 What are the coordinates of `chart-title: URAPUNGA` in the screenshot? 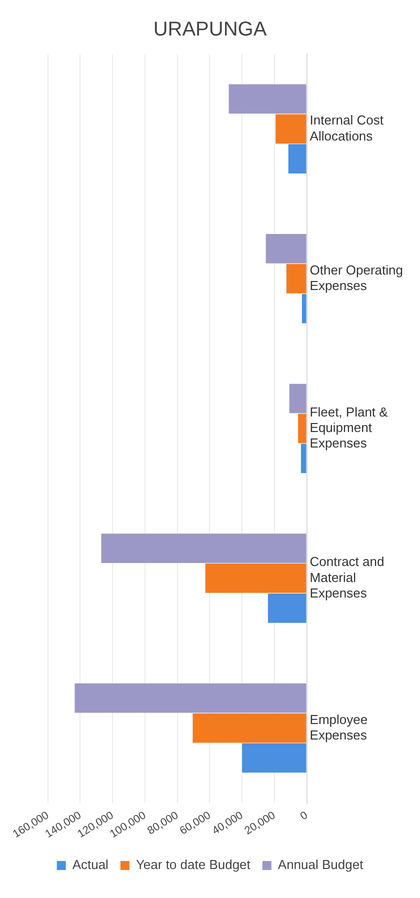 It's located at (210, 29).